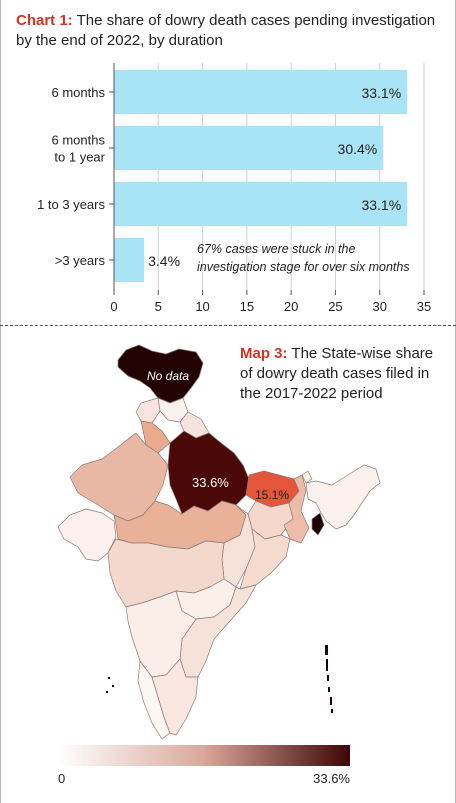 The width and height of the screenshot is (456, 803). Describe the element at coordinates (247, 306) in the screenshot. I see `x-tick-label: 15` at that location.